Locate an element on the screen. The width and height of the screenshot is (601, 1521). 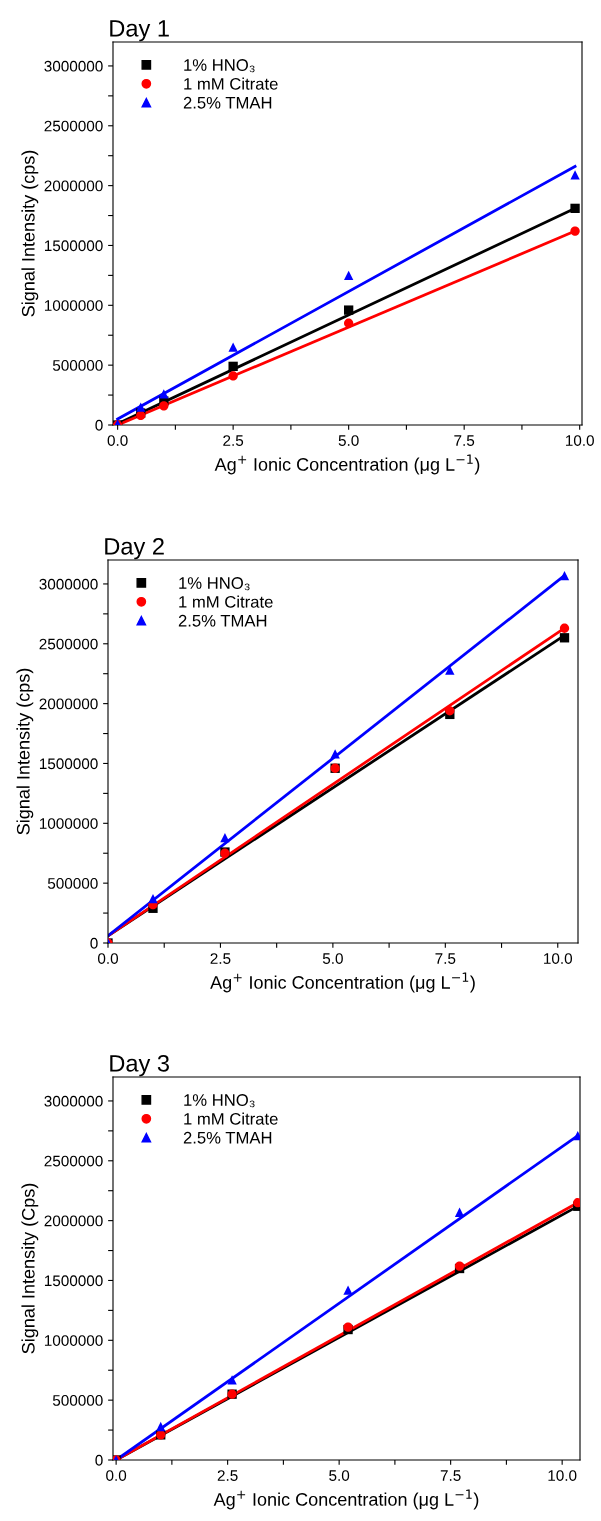
chart-title: Day 3 is located at coordinates (139, 1065).